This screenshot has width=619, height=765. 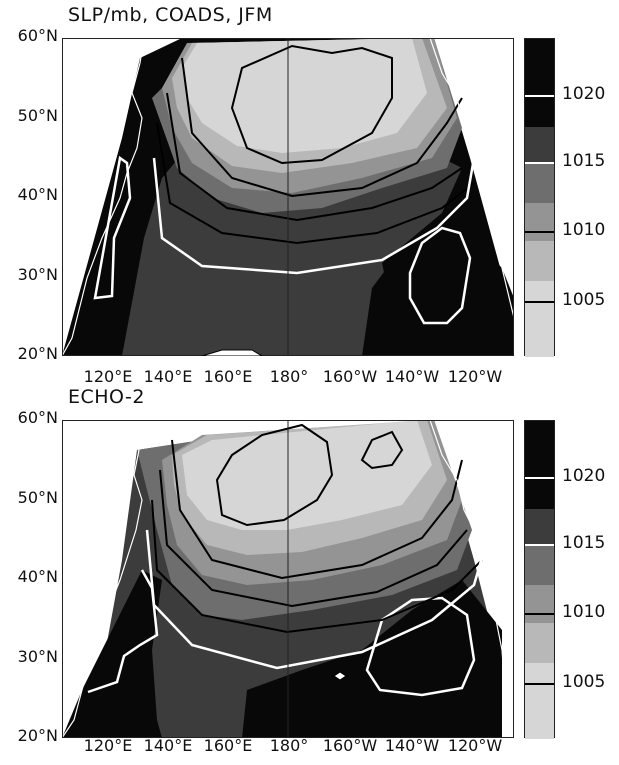 I want to click on small-high-marker, so click(x=340, y=676).